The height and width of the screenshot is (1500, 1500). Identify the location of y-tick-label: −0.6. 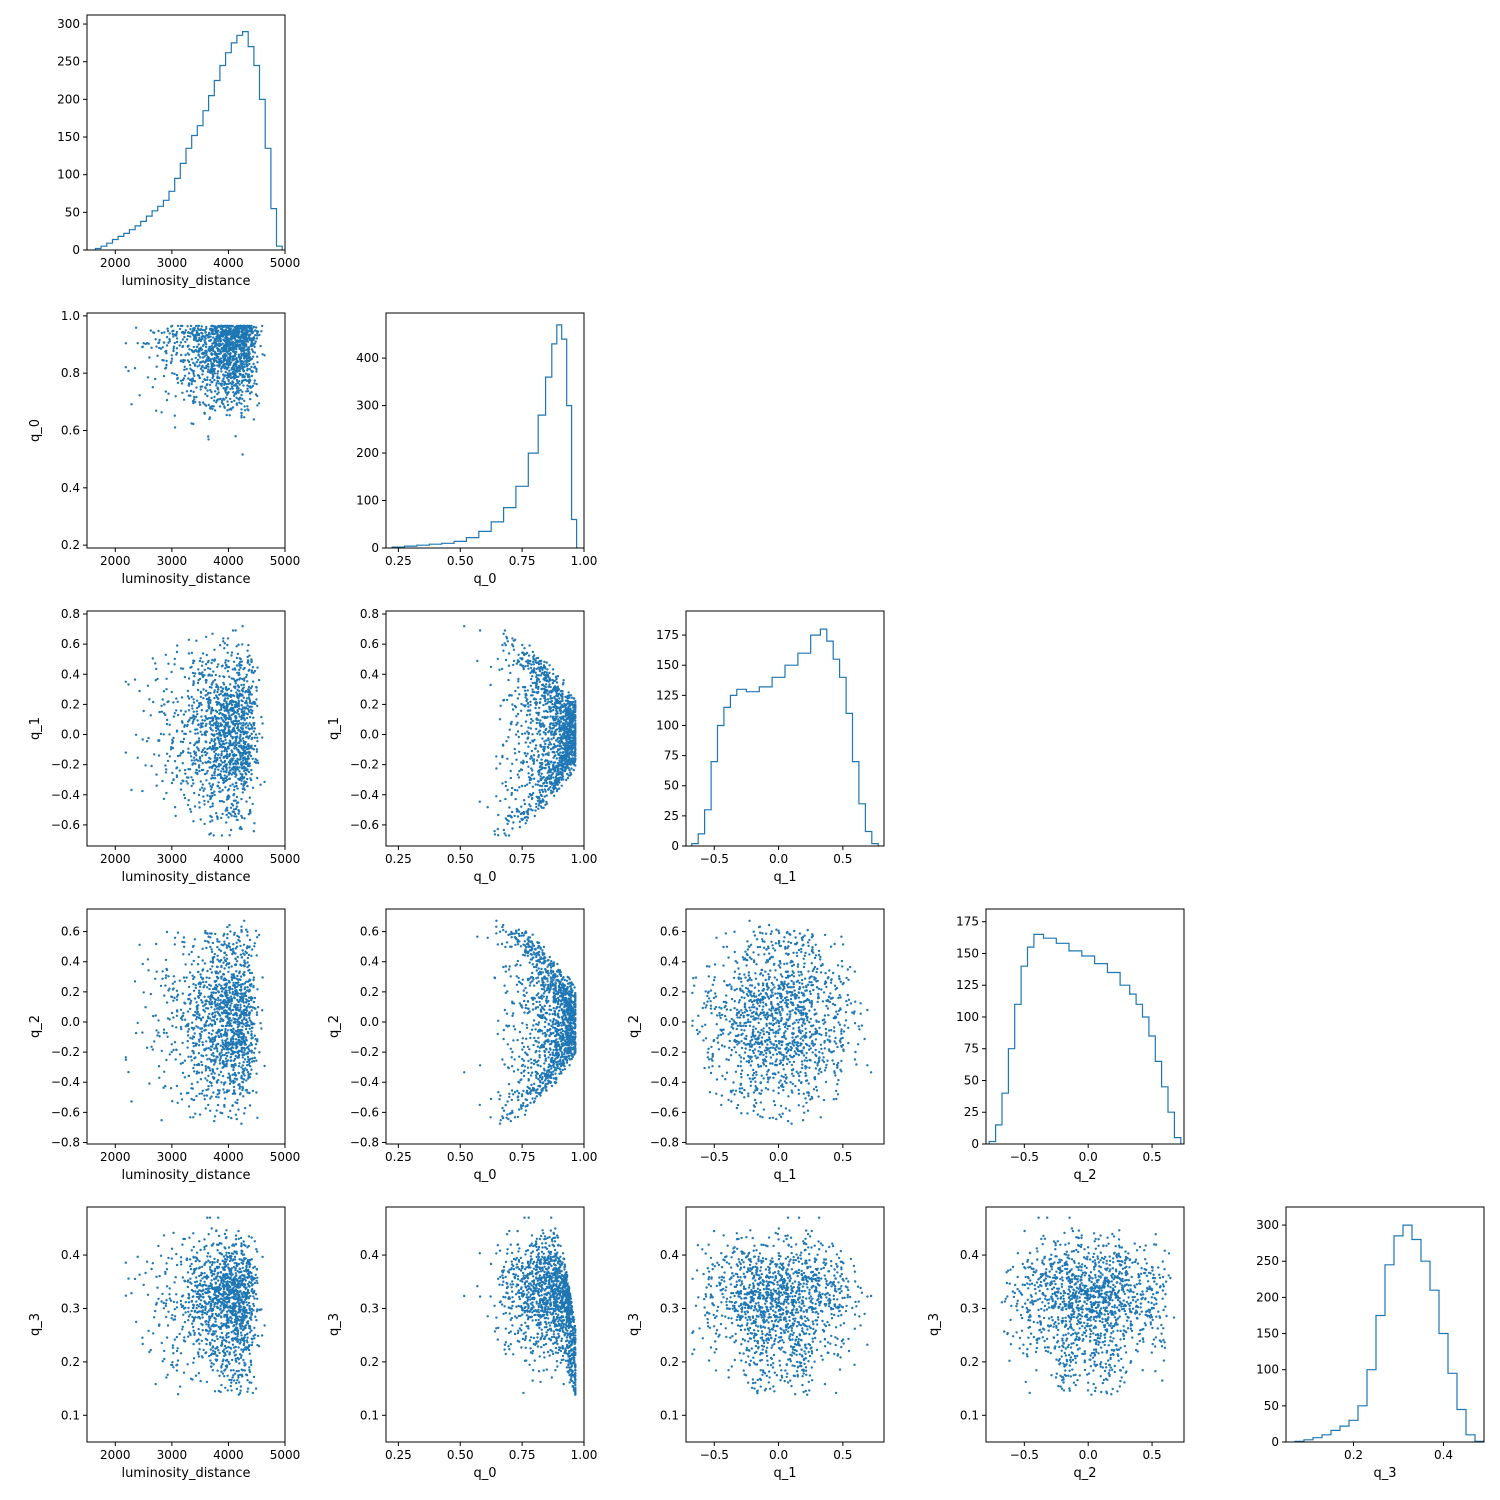
(65, 825).